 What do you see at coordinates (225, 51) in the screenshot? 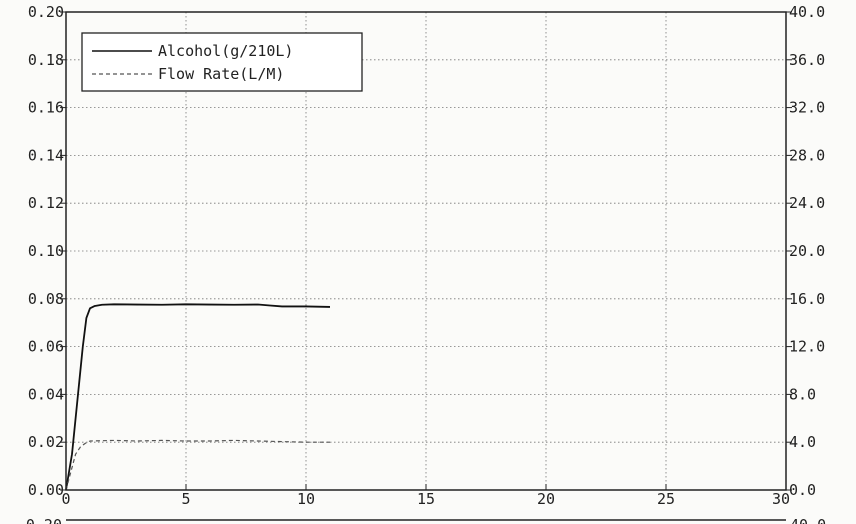
I see `legend-label-alcohol: Alcohol(g/210L)` at bounding box center [225, 51].